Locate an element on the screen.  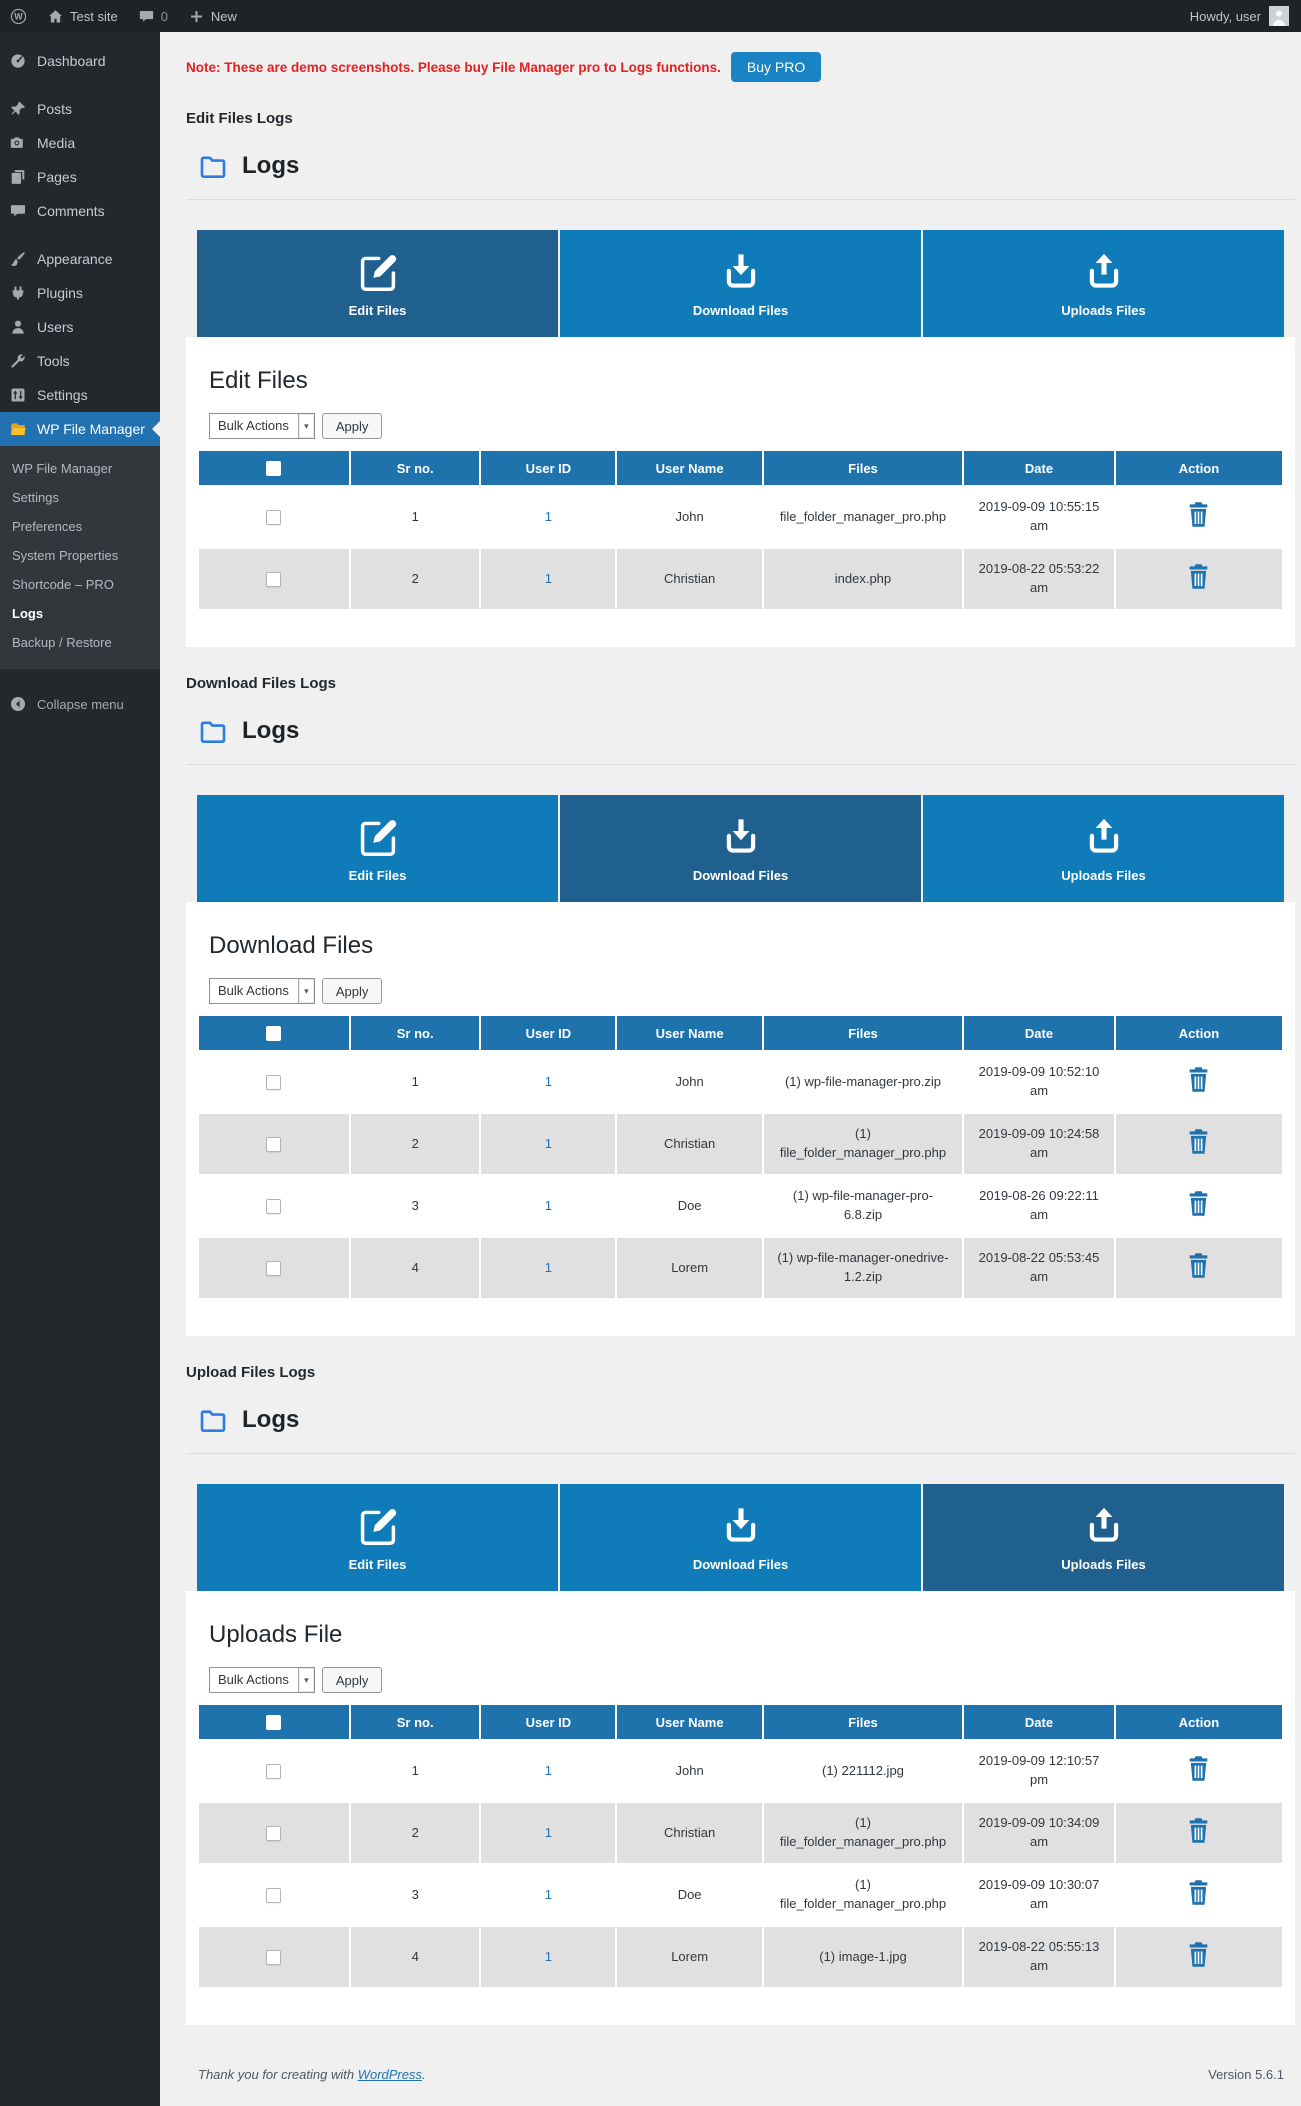
sidebar-item-comments: Comments is located at coordinates (80, 211).